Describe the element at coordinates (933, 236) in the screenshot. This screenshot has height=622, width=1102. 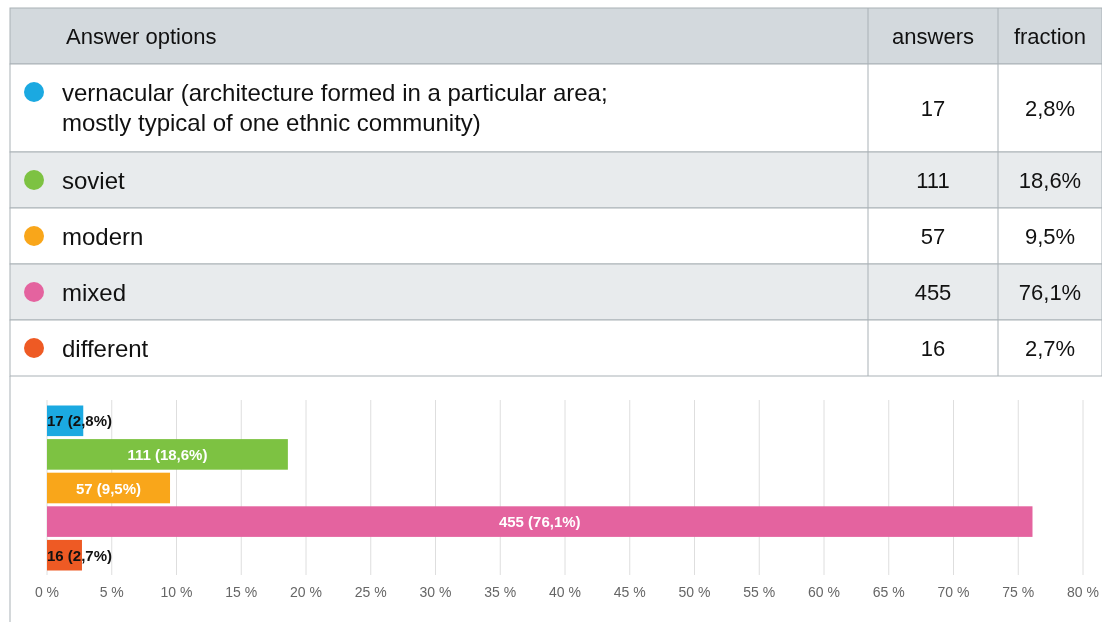
I see `text: 57` at that location.